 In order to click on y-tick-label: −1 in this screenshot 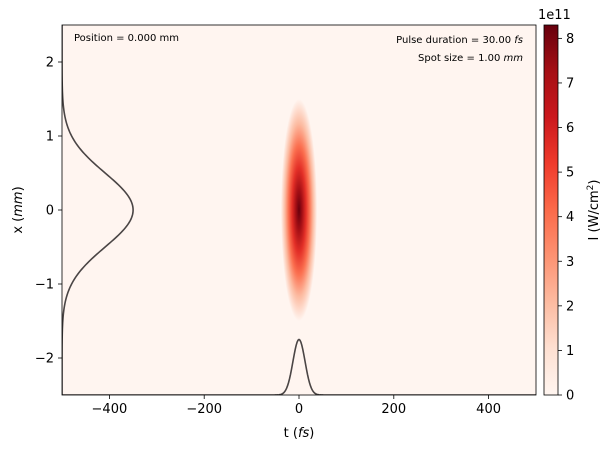, I will do `click(44, 285)`.